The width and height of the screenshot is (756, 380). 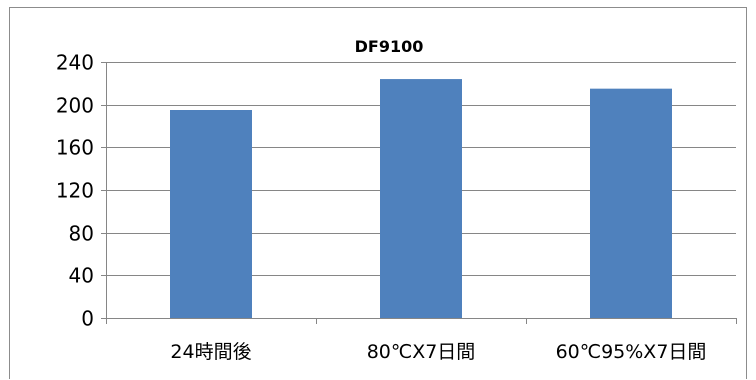 I want to click on y-tick-label: 40, so click(x=81, y=276).